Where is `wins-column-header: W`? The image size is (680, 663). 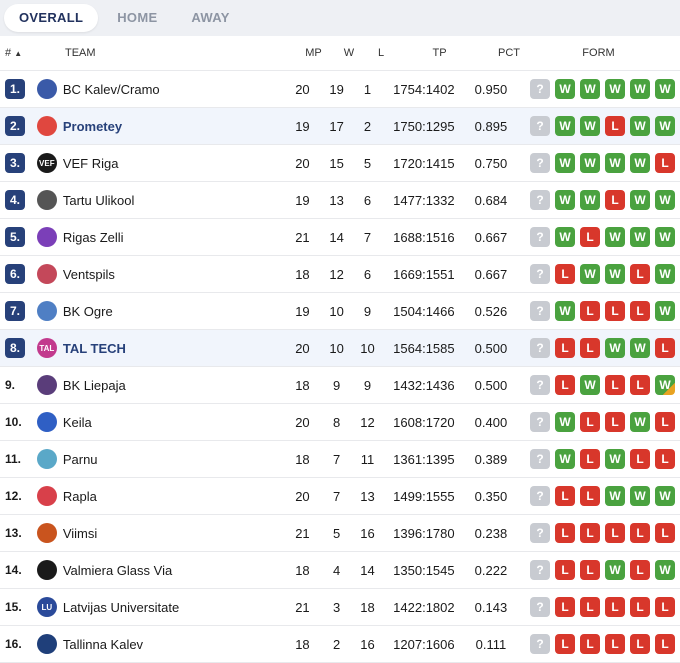
wins-column-header: W is located at coordinates (349, 53).